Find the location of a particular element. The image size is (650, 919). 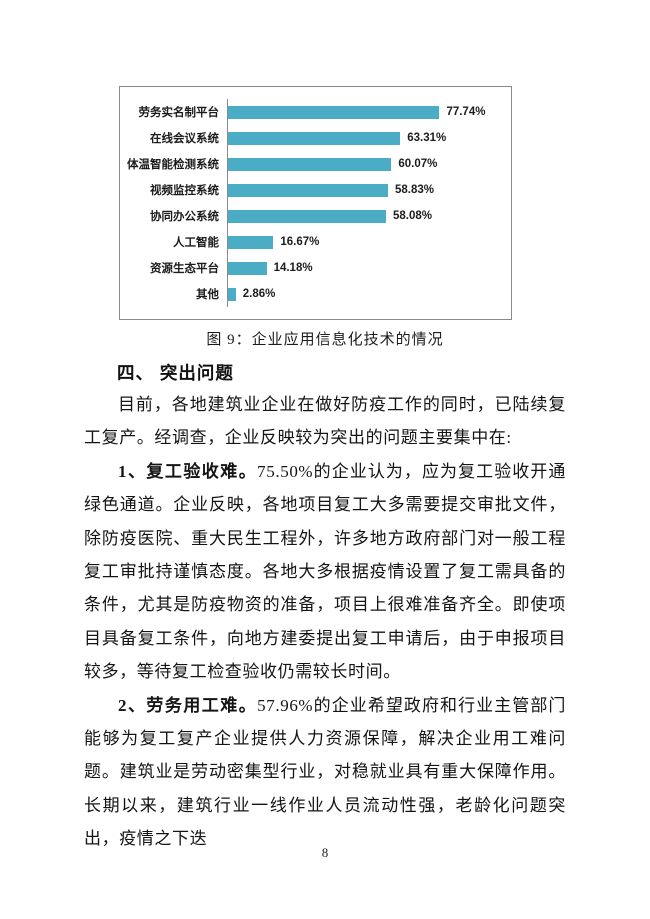

chart-value-label: 16.67% is located at coordinates (300, 242).